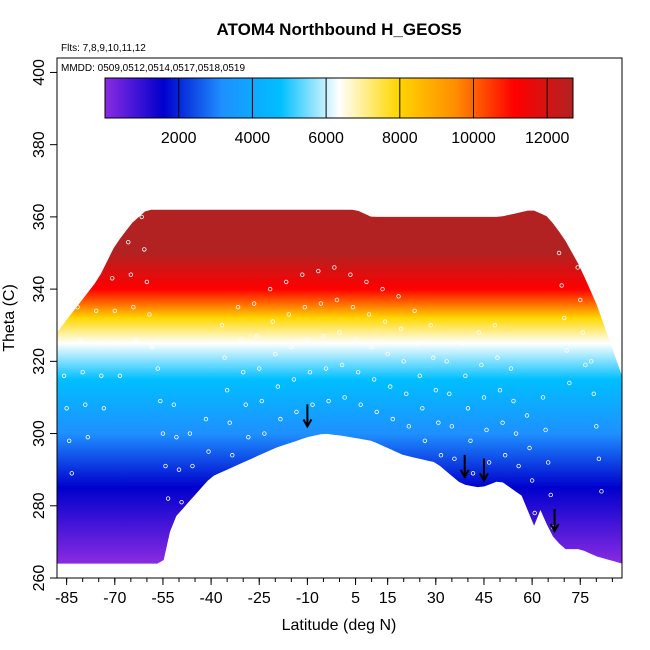 The width and height of the screenshot is (650, 650). I want to click on x-axis: -85 -70 -55 -40 -25 -10 5 15 30 45 60 75, so click(334, 592).